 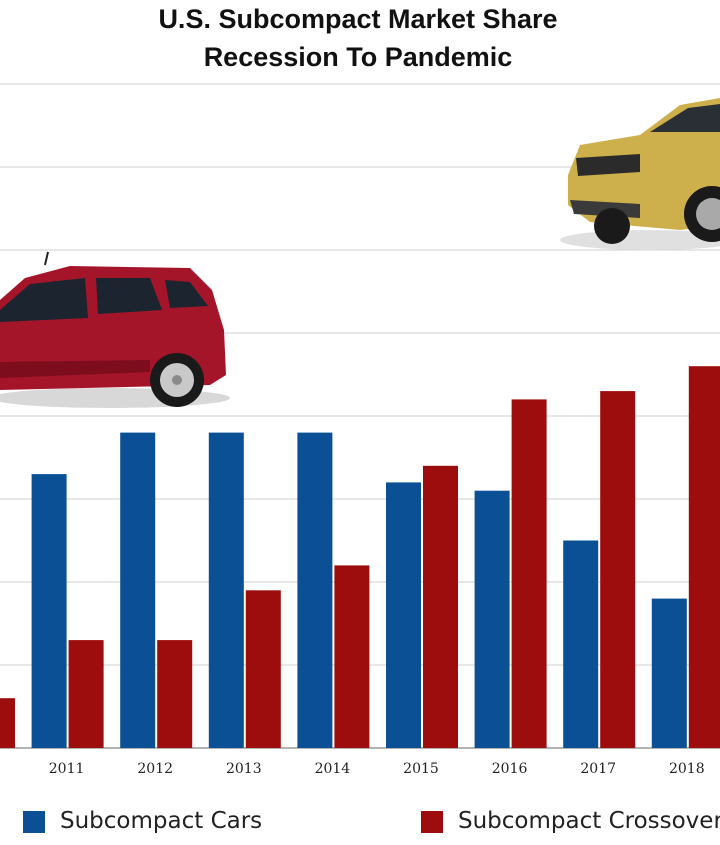 What do you see at coordinates (589, 821) in the screenshot?
I see `legend-label-crossovers: Subcompact Crossovers` at bounding box center [589, 821].